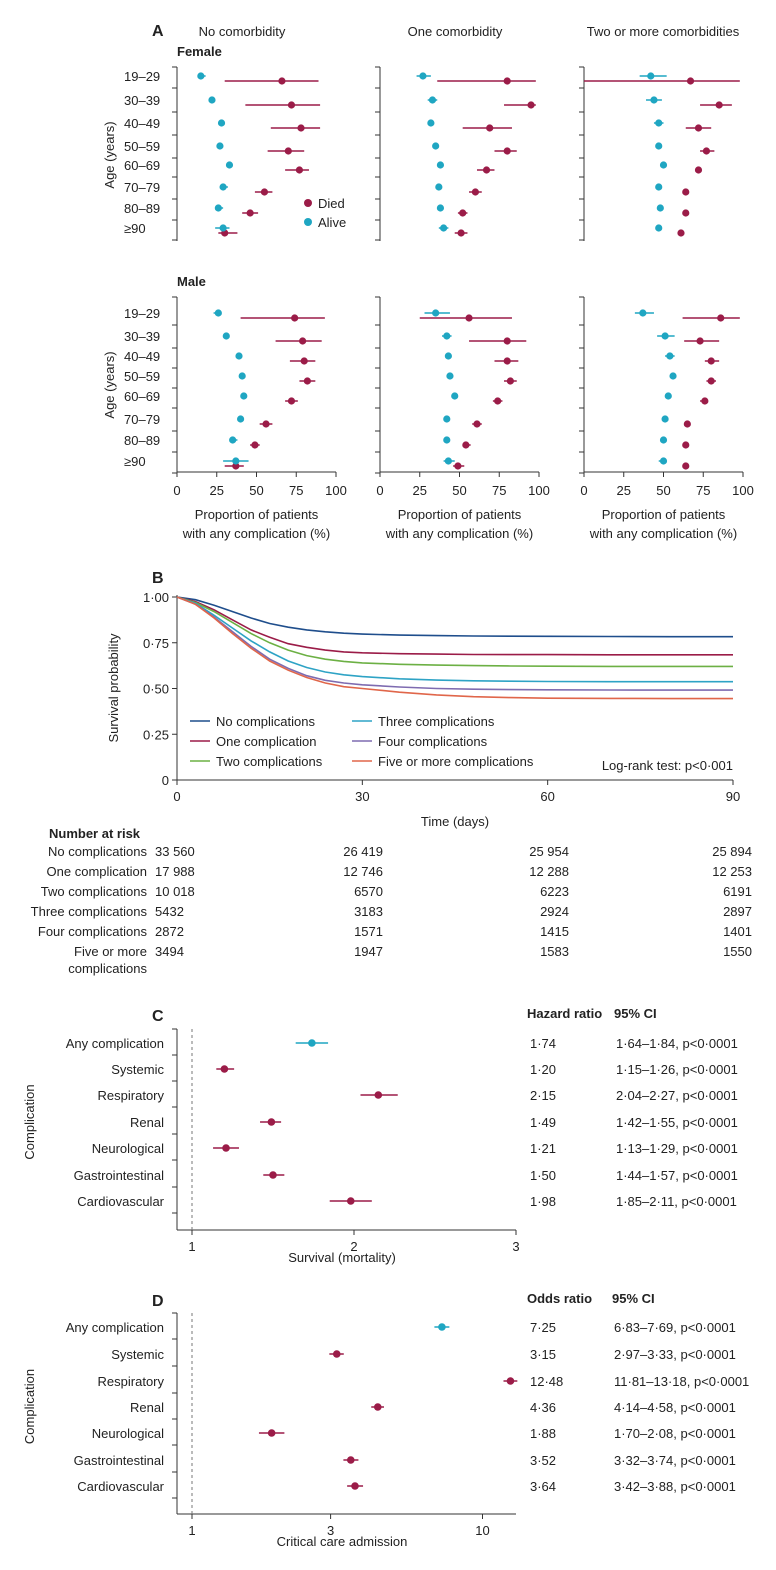 This screenshot has width=776, height=1570. I want to click on x-tick-label: 75, so click(703, 490).